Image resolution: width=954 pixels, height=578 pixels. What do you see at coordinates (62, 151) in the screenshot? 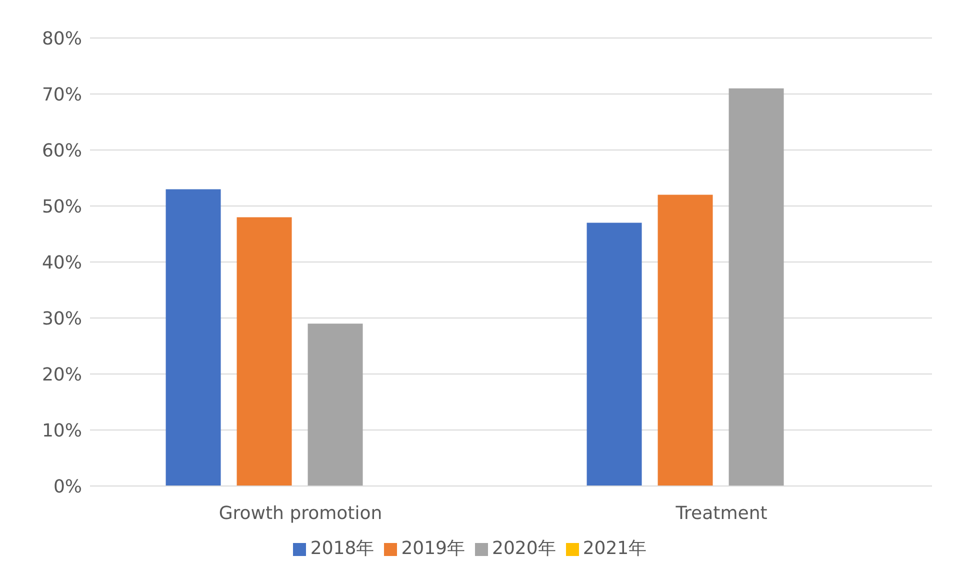
I see `y-tick-label: 60%` at bounding box center [62, 151].